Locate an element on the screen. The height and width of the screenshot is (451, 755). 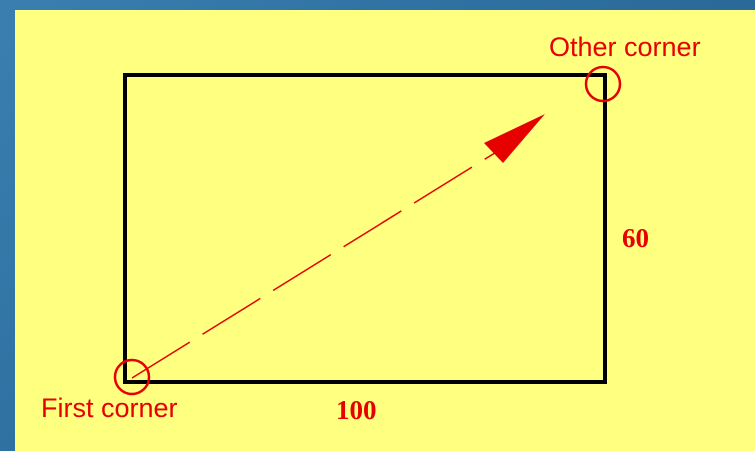
other-corner-label: Other corner is located at coordinates (625, 47).